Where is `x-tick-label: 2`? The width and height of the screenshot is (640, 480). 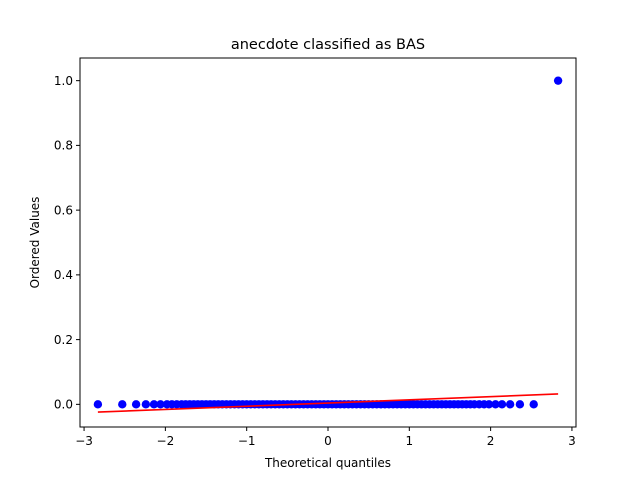
x-tick-label: 2 is located at coordinates (491, 441).